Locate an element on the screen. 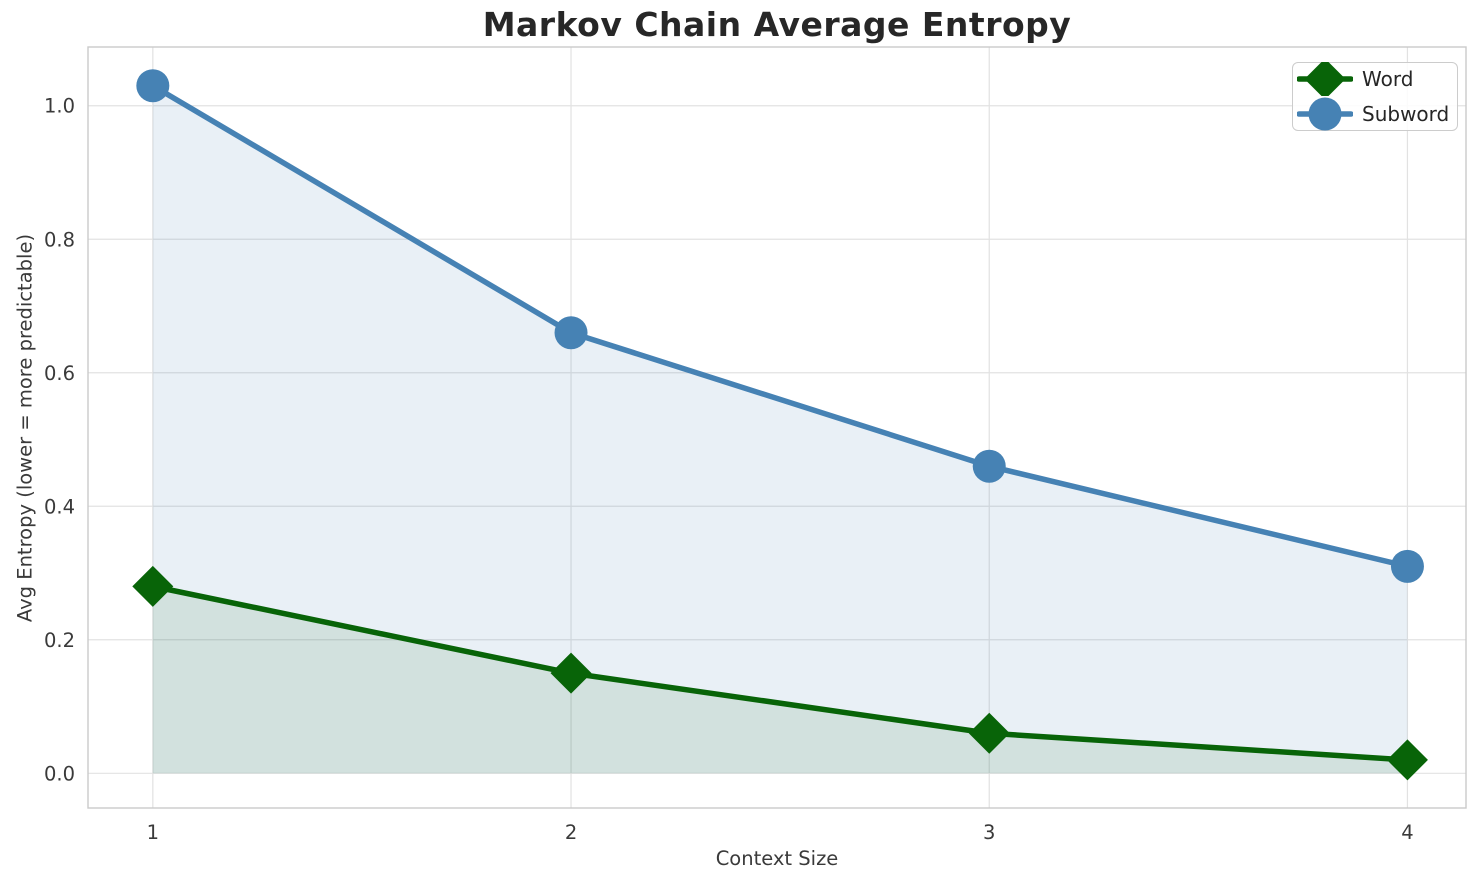 Image resolution: width=1484 pixels, height=885 pixels. x-tick-label: 4 is located at coordinates (1407, 832).